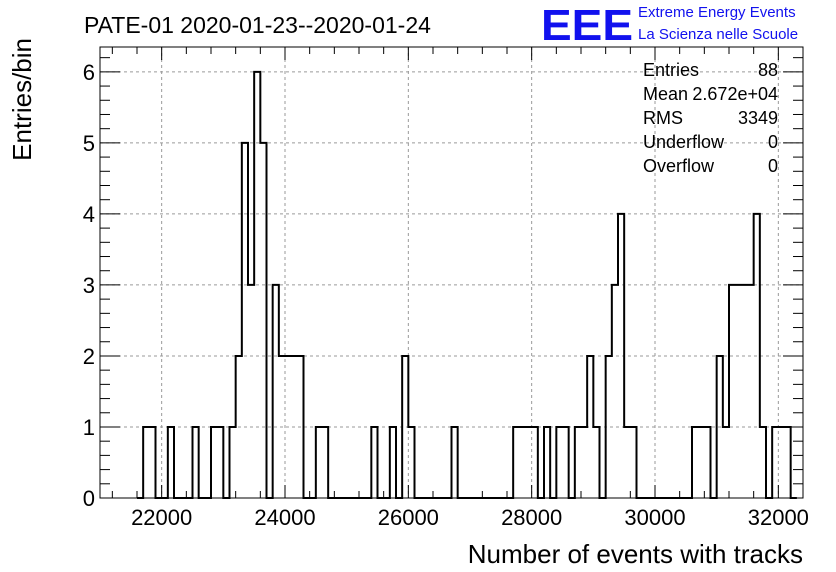  What do you see at coordinates (89, 214) in the screenshot?
I see `y-tick-label: 4` at bounding box center [89, 214].